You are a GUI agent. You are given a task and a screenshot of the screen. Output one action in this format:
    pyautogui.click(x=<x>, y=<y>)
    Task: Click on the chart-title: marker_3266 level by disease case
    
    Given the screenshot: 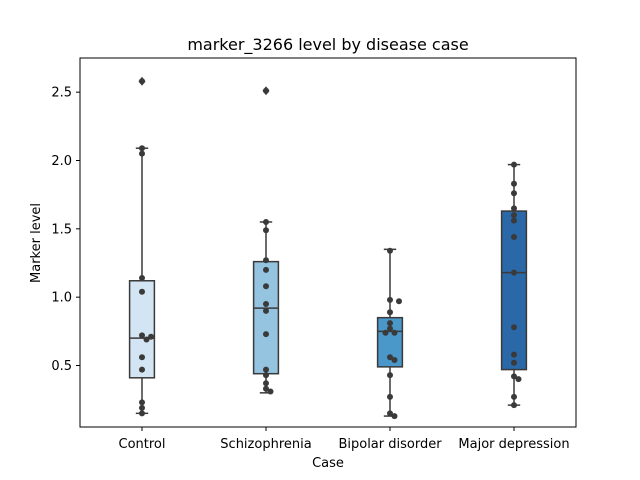 What is the action you would take?
    pyautogui.click(x=327, y=45)
    